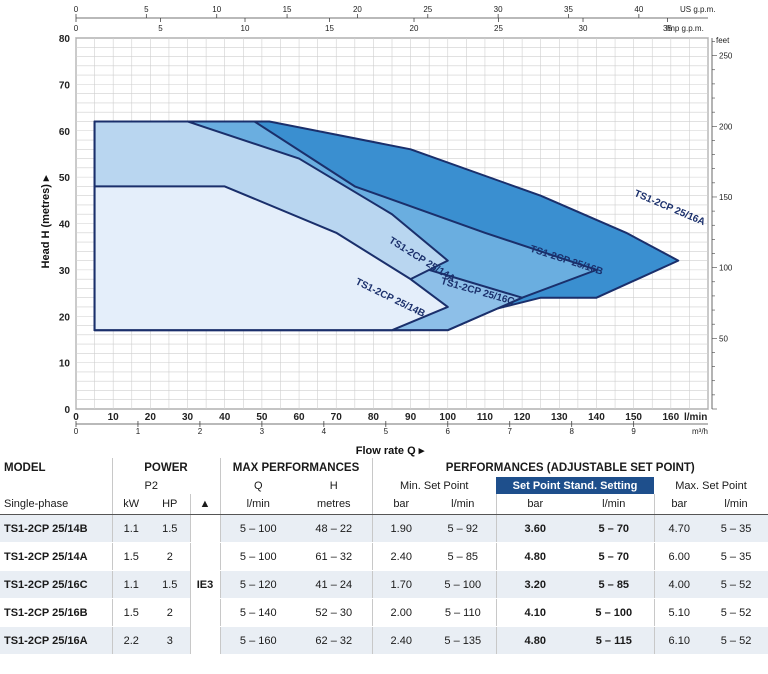 This screenshot has height=674, width=768. I want to click on x-tick-label: 80, so click(374, 417).